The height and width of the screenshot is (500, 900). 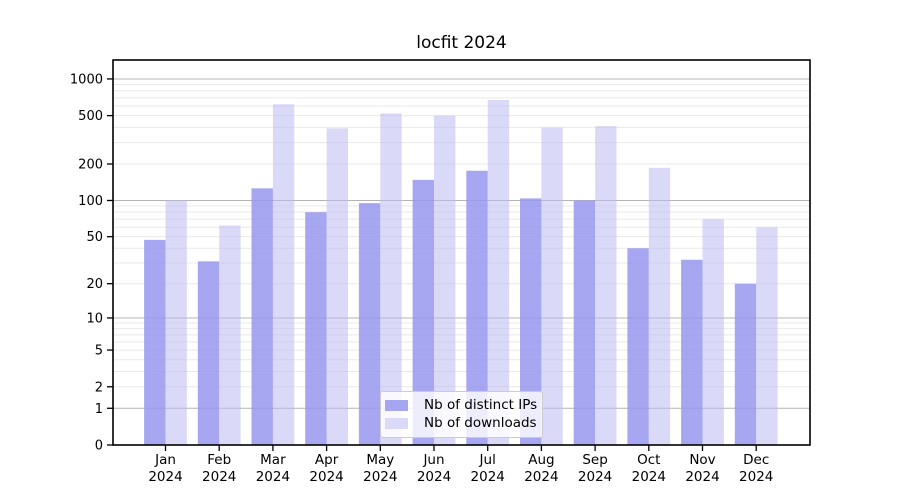 What do you see at coordinates (552, 286) in the screenshot?
I see `bar-downloads-Aug` at bounding box center [552, 286].